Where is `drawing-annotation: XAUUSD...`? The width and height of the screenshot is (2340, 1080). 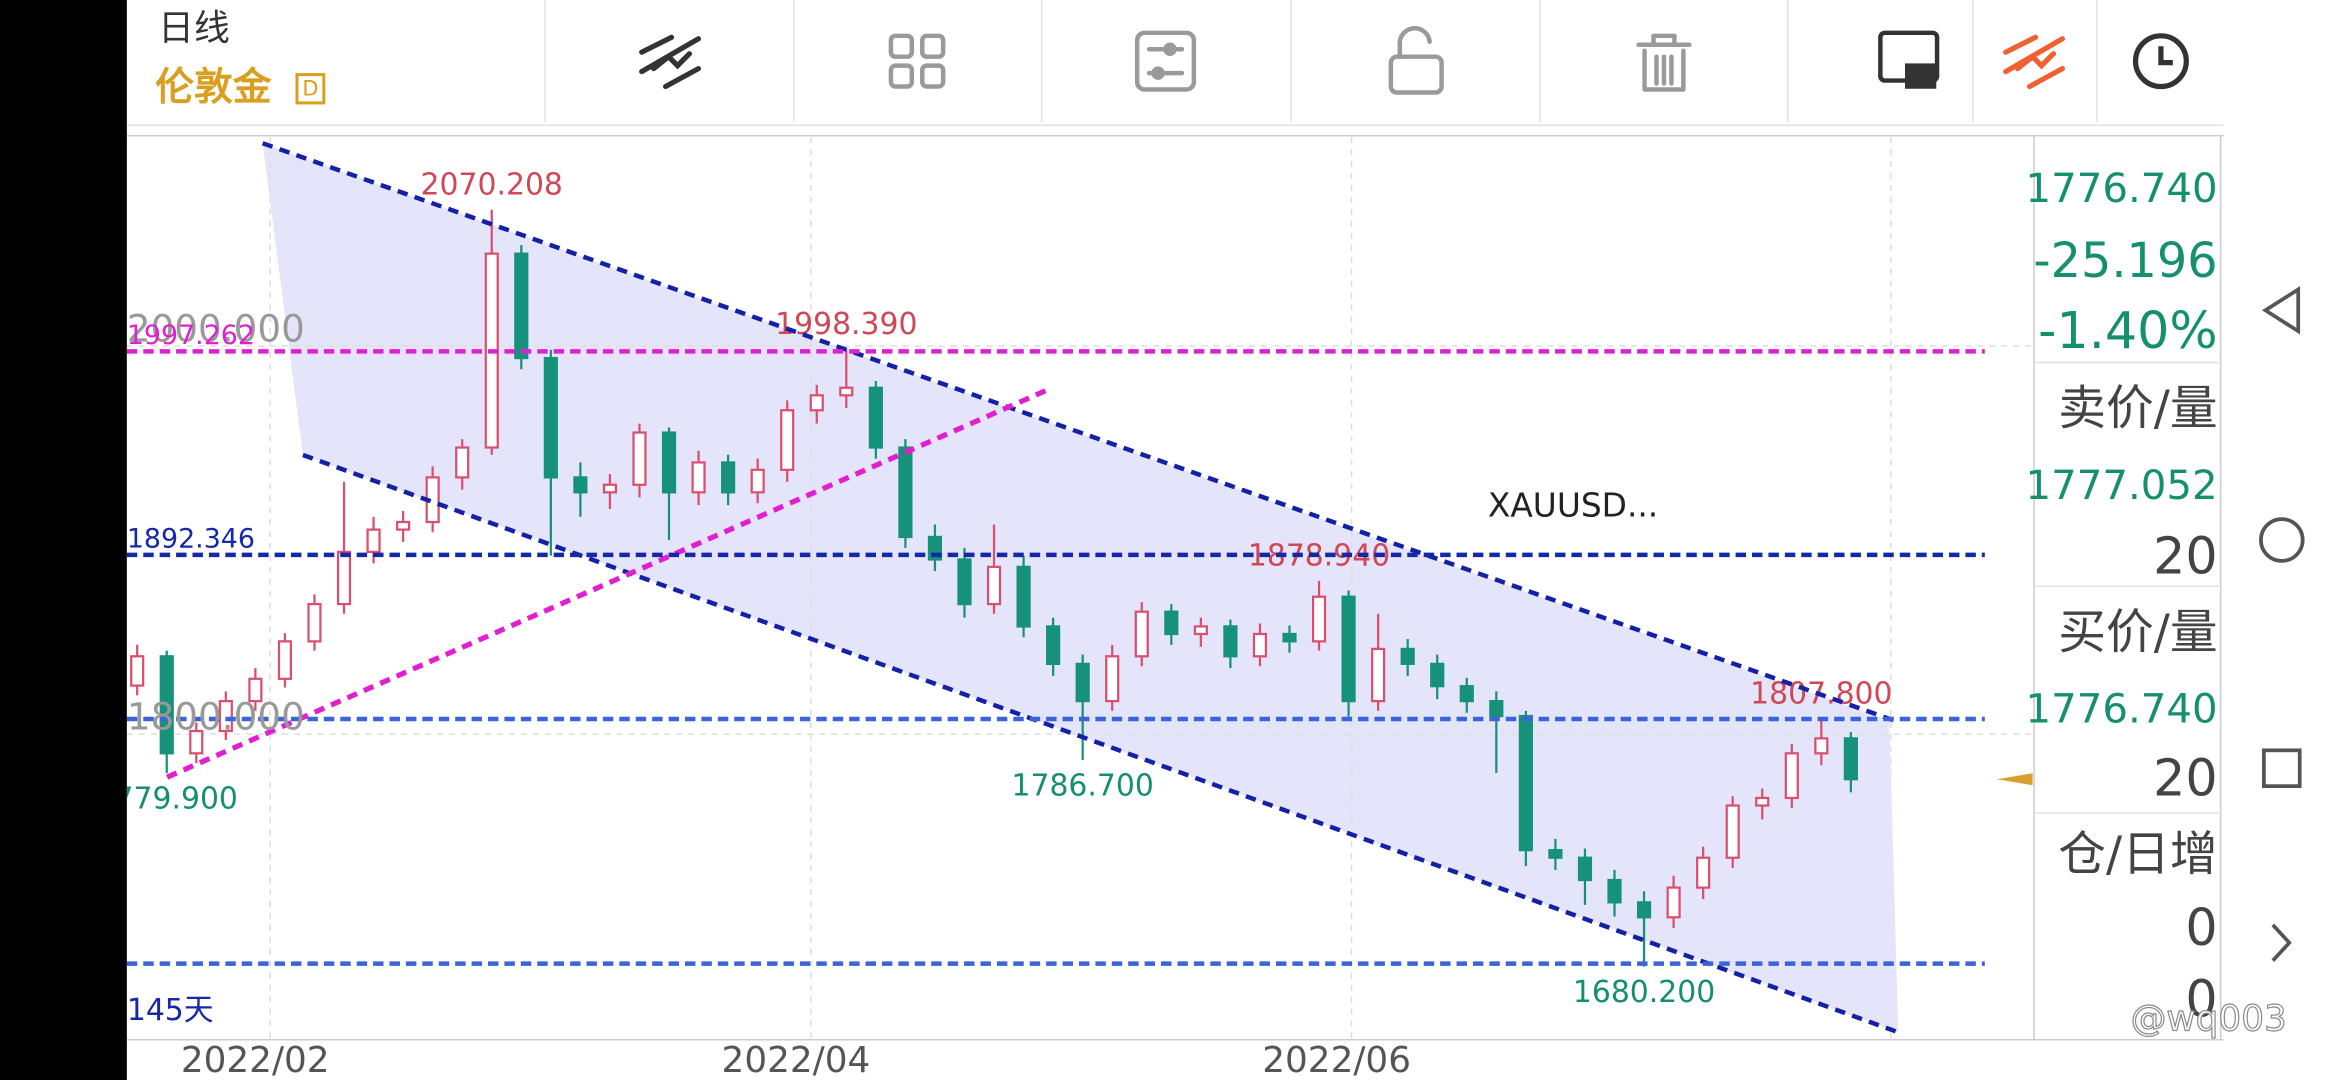
drawing-annotation: XAUUSD... is located at coordinates (1573, 506).